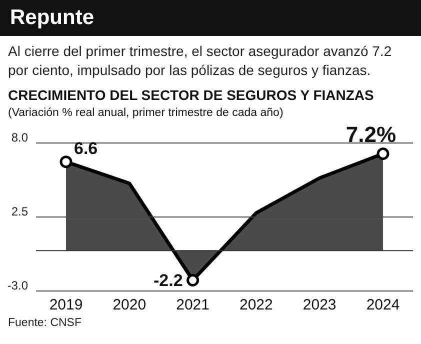 The image size is (421, 344). I want to click on y-tick-label: -3.0, so click(17, 285).